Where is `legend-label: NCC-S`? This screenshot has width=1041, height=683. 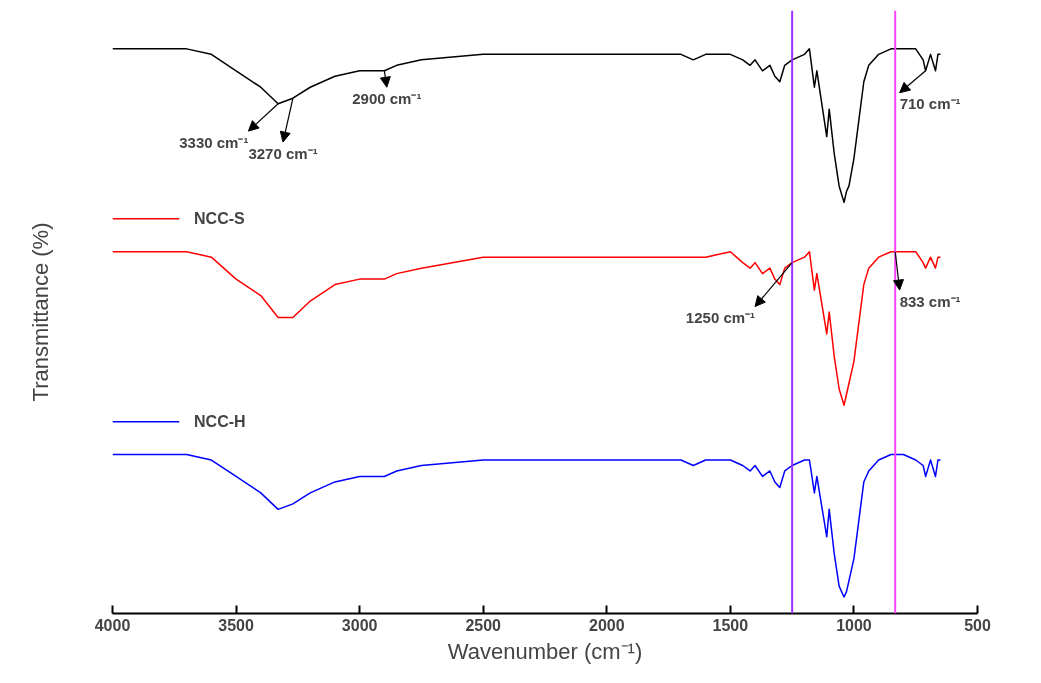
legend-label: NCC-S is located at coordinates (220, 219).